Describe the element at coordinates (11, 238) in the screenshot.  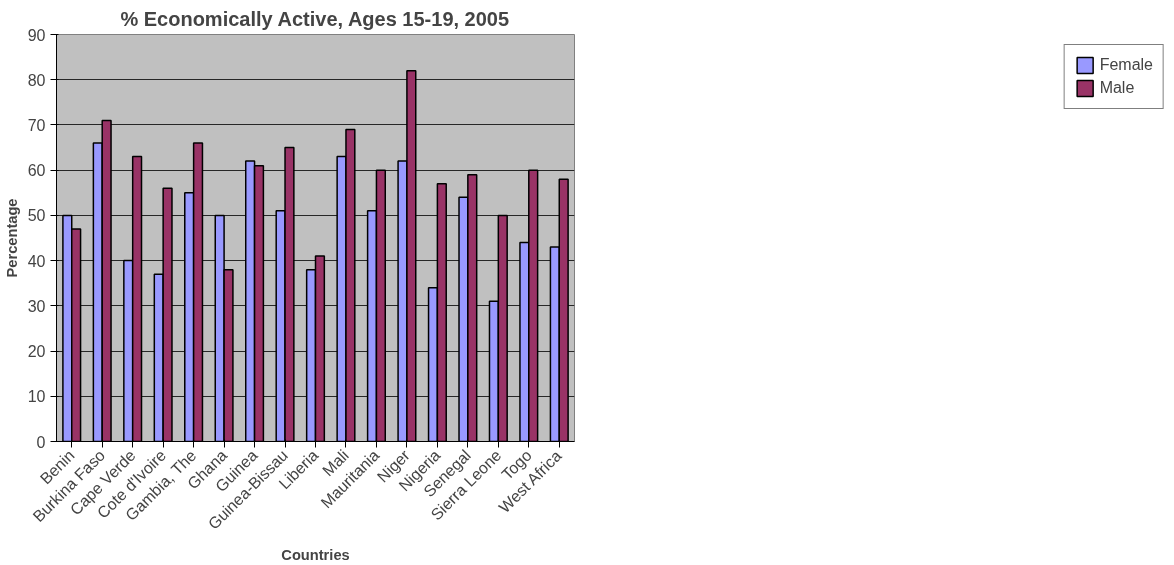
I see `y-axis-title: Percentage` at that location.